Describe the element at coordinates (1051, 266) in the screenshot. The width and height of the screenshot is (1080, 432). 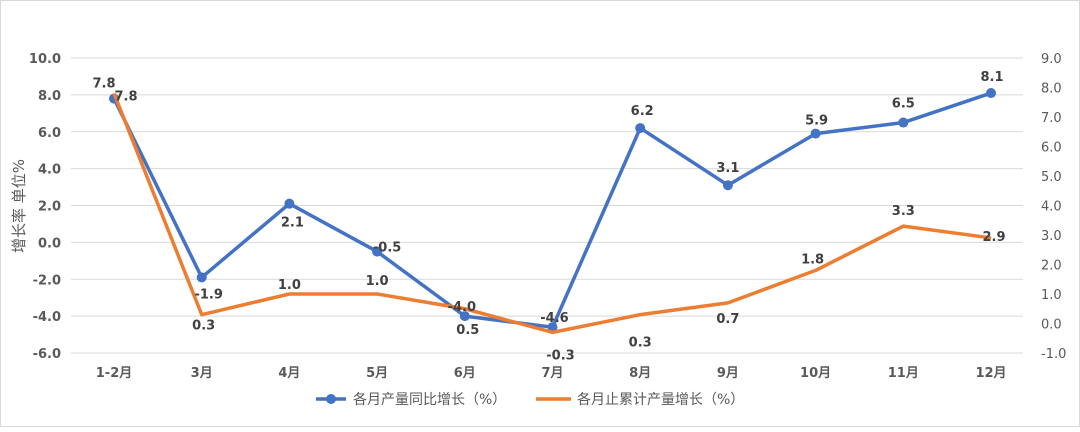
I see `y2-tick-label: 2.0` at that location.